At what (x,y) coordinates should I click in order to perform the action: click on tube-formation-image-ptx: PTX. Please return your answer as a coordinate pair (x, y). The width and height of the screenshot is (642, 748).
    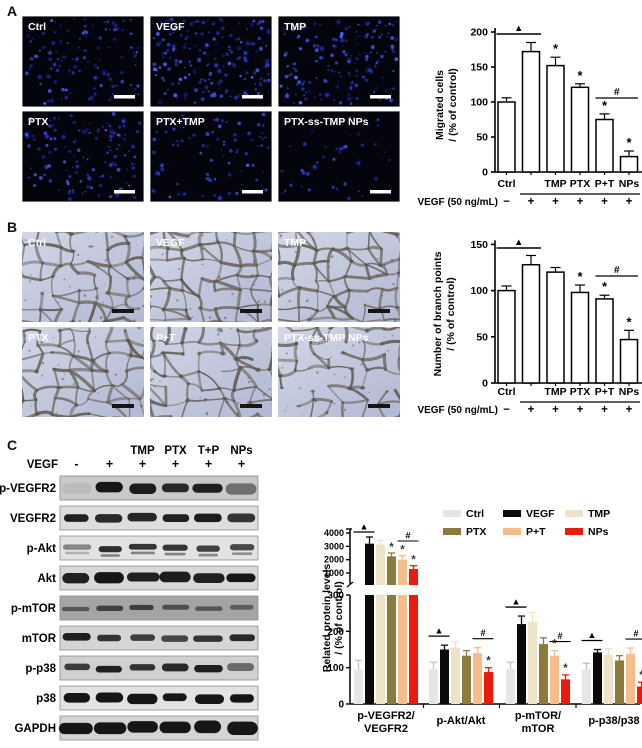
    Looking at the image, I should click on (83, 372).